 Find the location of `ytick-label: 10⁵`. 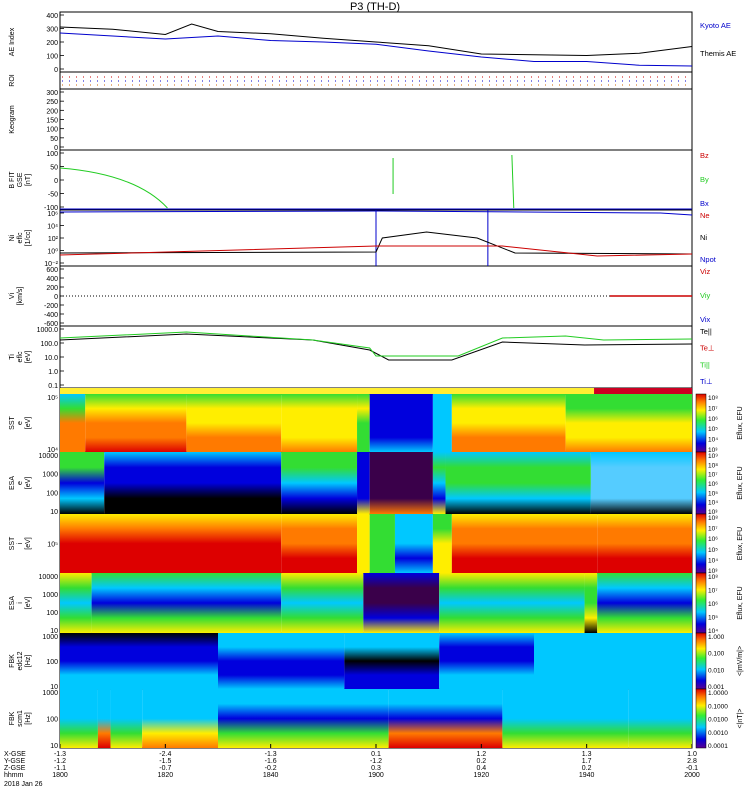

ytick-label: 10⁵ is located at coordinates (52, 398).